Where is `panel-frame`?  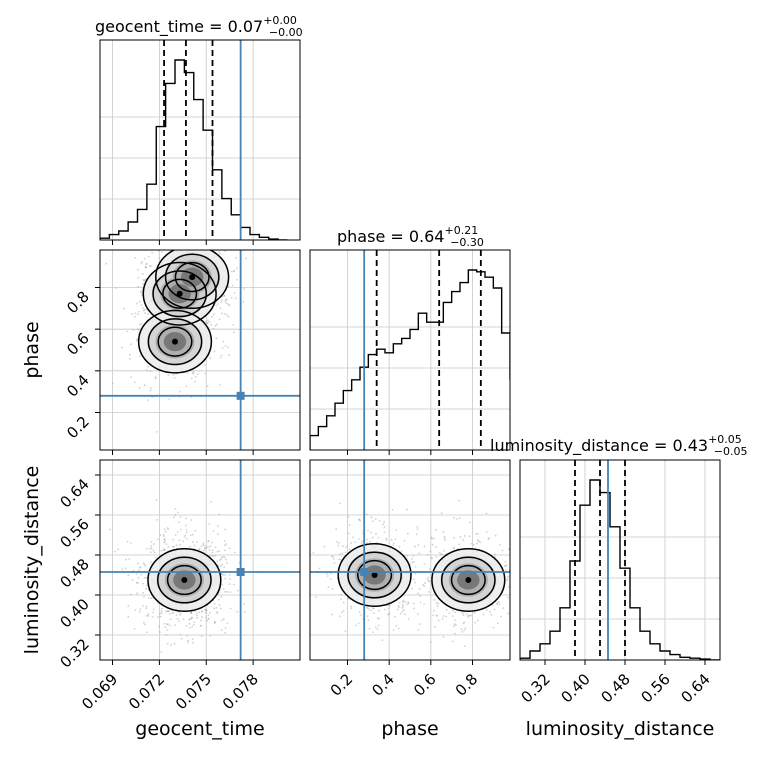 panel-frame is located at coordinates (200, 350).